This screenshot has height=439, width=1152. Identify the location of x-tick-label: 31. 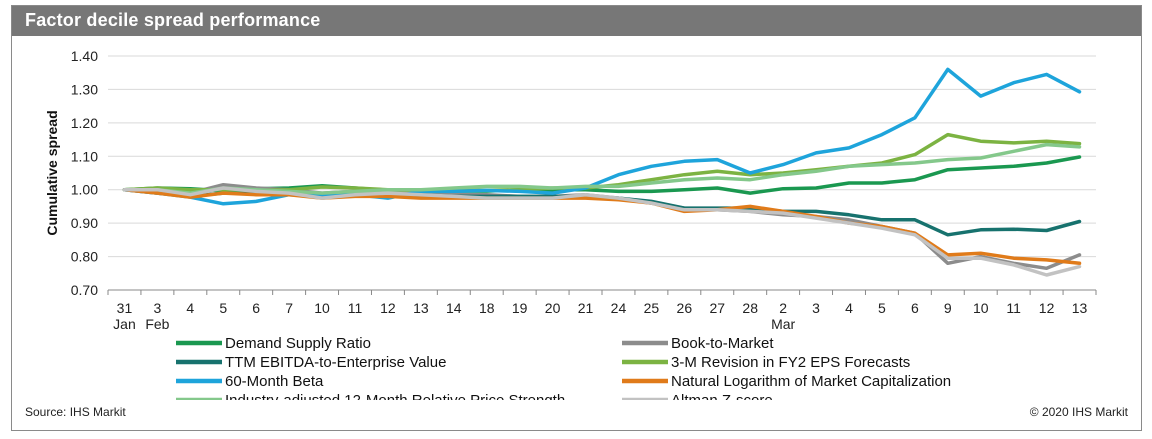
(125, 308).